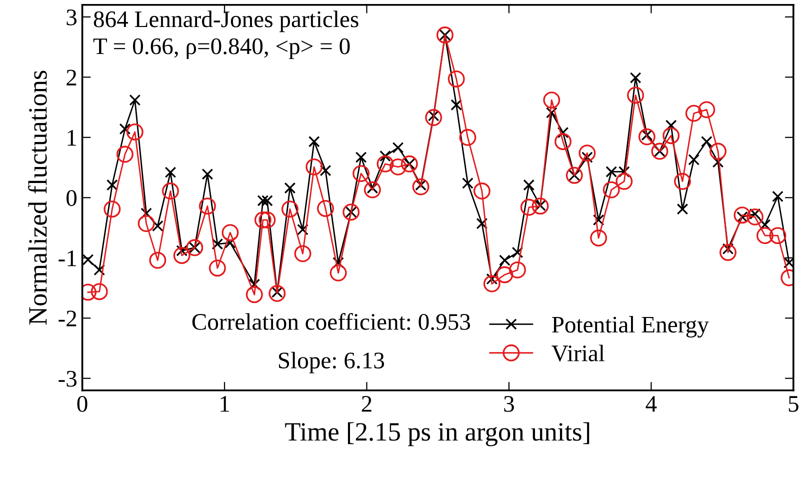  I want to click on annotation: Correlation coefficient: 0.953, so click(331, 321).